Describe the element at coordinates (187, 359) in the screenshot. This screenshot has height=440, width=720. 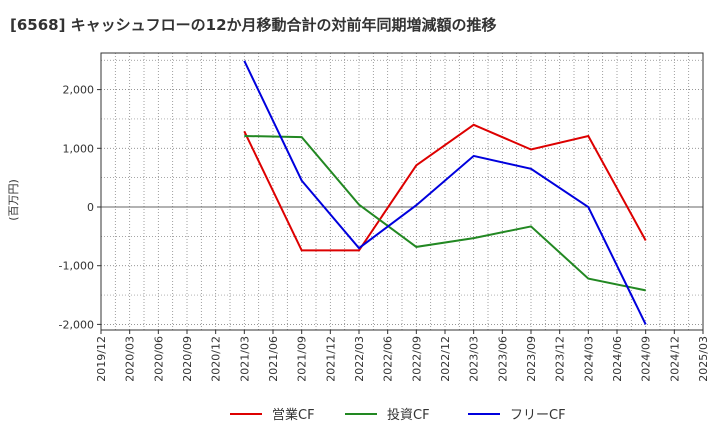
I see `x-tick-label: 2020/09` at that location.